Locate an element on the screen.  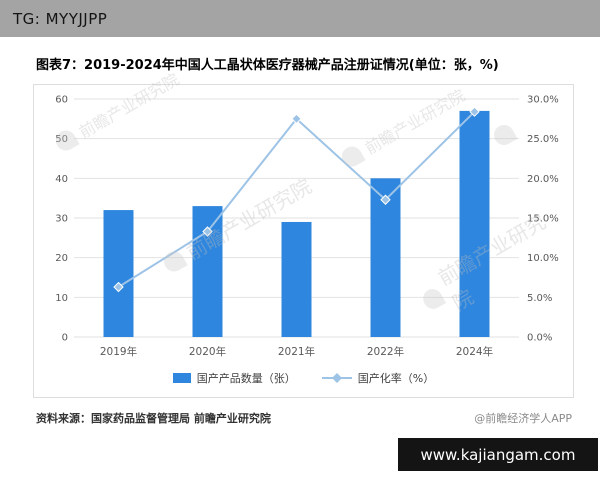
left-axis-tick: 30 is located at coordinates (61, 219).